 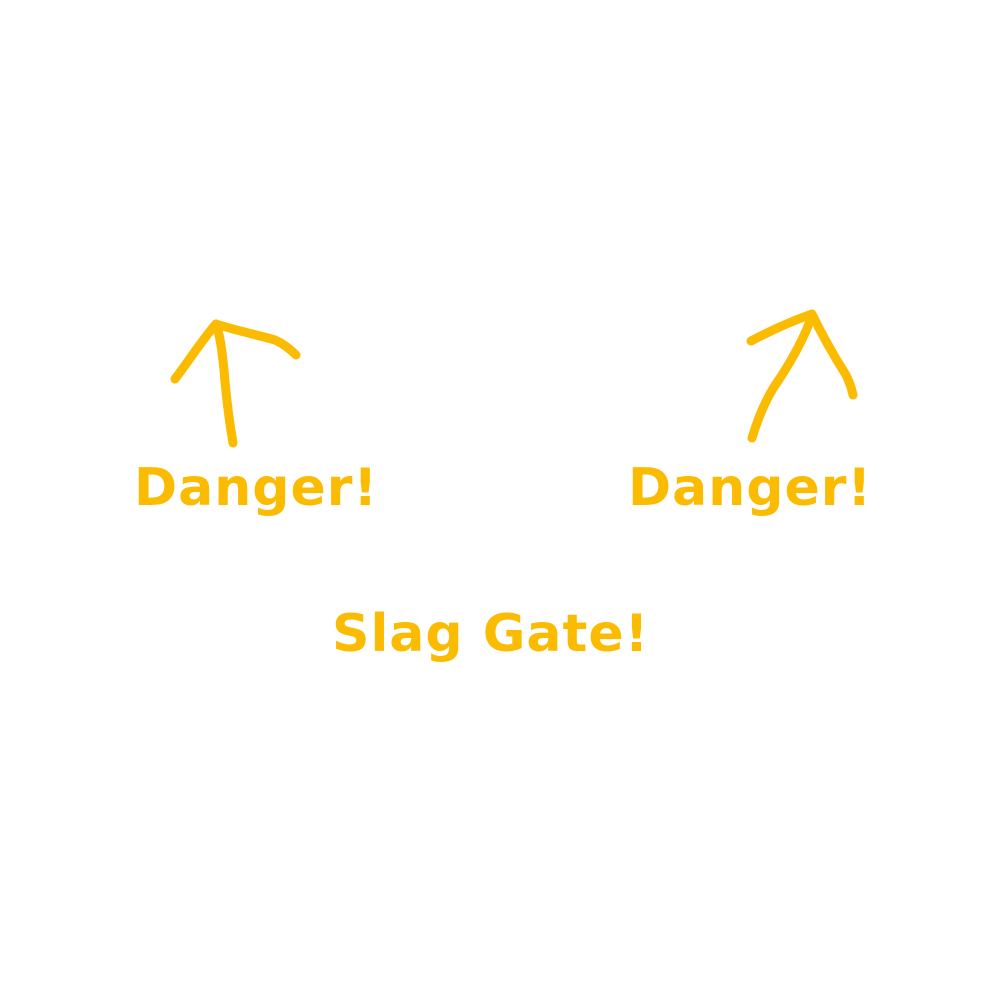 What do you see at coordinates (256, 488) in the screenshot?
I see `danger-label-left: Danger!` at bounding box center [256, 488].